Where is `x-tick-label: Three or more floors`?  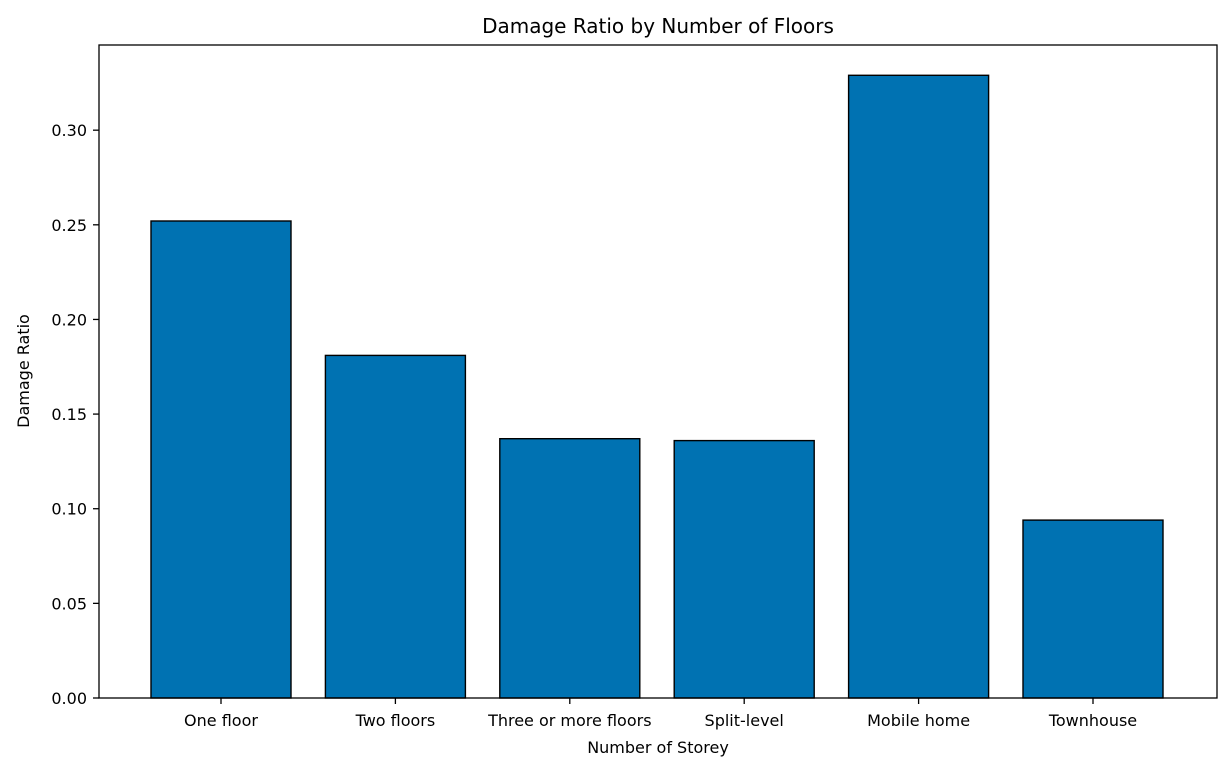
x-tick-label: Three or more floors is located at coordinates (569, 720).